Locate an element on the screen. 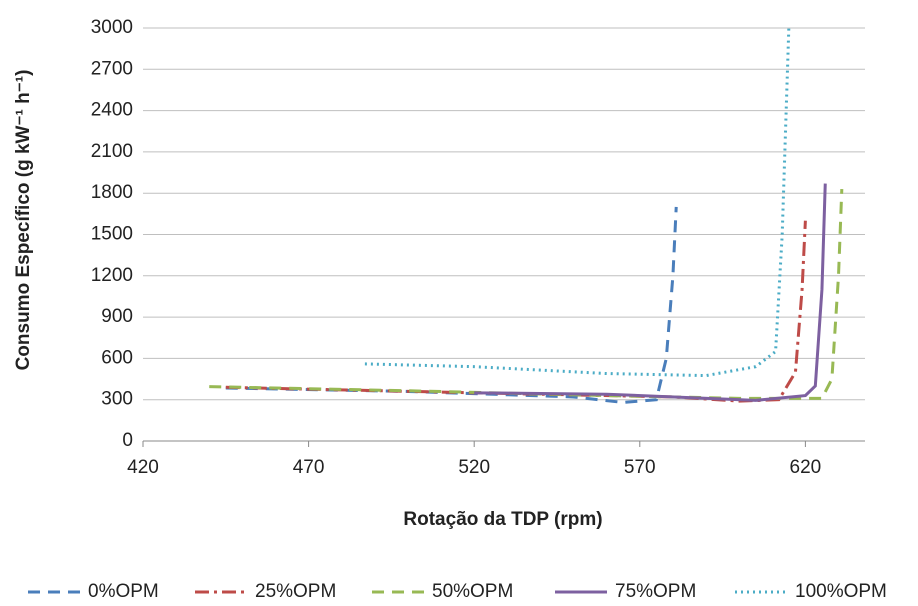 The width and height of the screenshot is (918, 606). x-tick-label: 570 is located at coordinates (640, 467).